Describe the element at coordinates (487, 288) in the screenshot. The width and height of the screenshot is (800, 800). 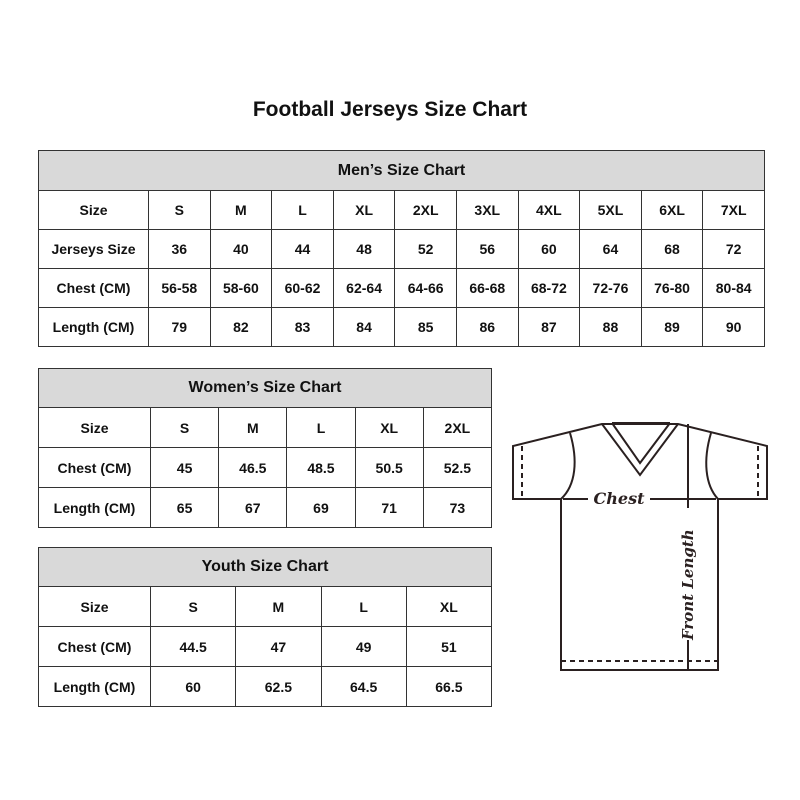
I see `table-cell: 66-68` at that location.